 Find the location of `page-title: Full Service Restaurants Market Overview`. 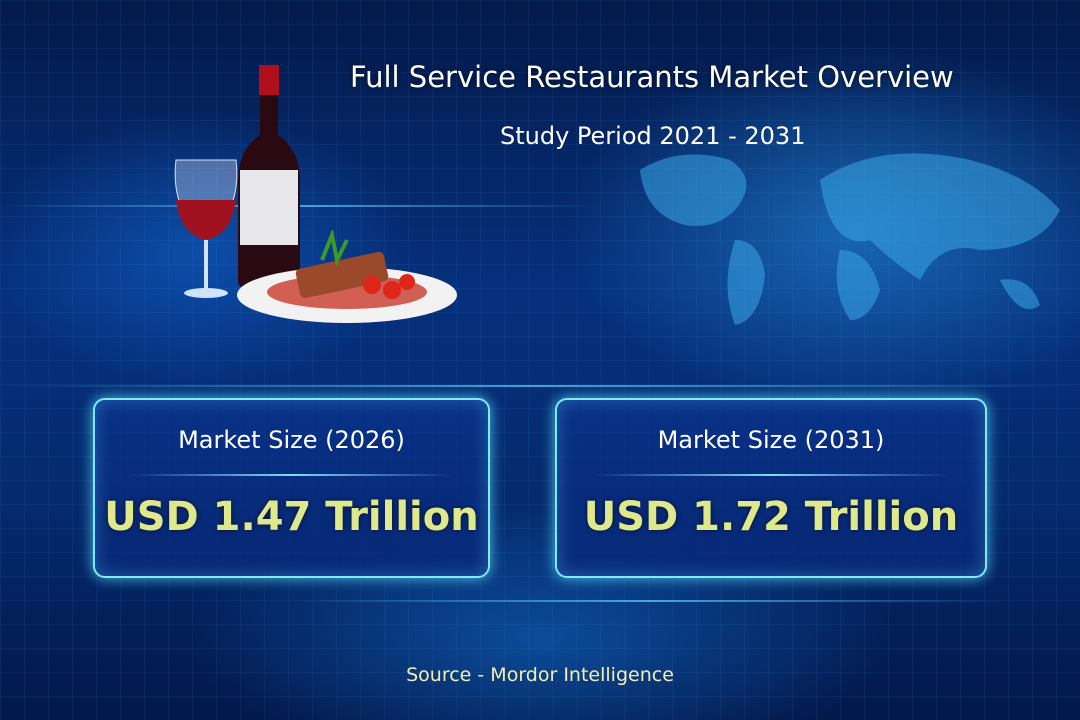

page-title: Full Service Restaurants Market Overview is located at coordinates (652, 77).